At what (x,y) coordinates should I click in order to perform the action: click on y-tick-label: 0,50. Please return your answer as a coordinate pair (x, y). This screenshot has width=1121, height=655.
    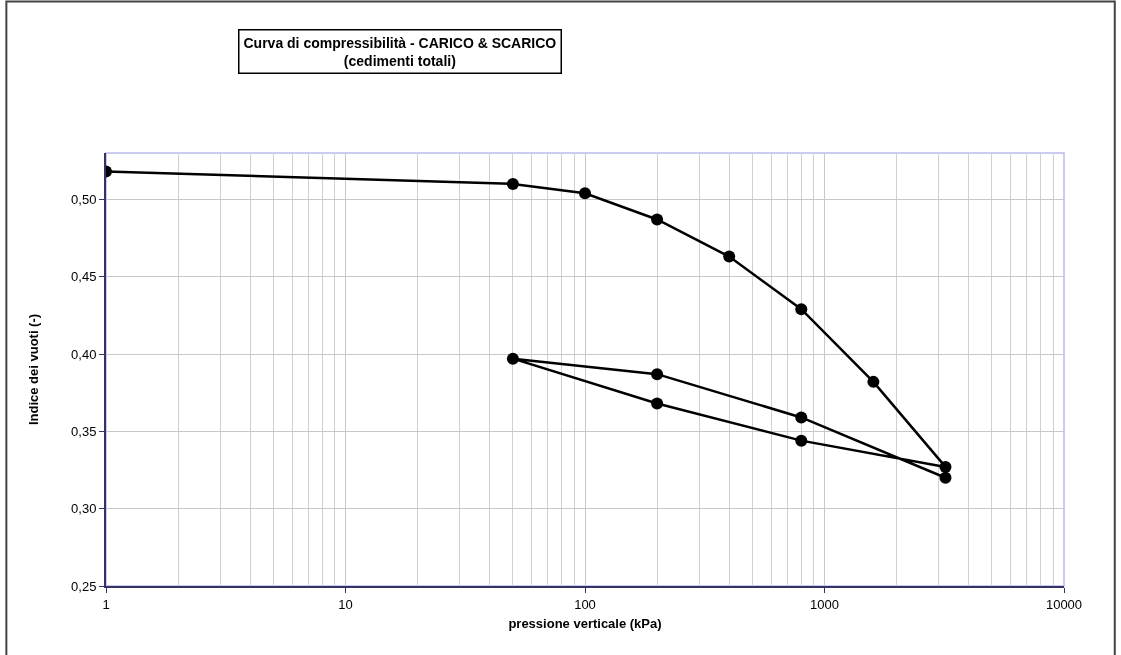
    Looking at the image, I should click on (84, 199).